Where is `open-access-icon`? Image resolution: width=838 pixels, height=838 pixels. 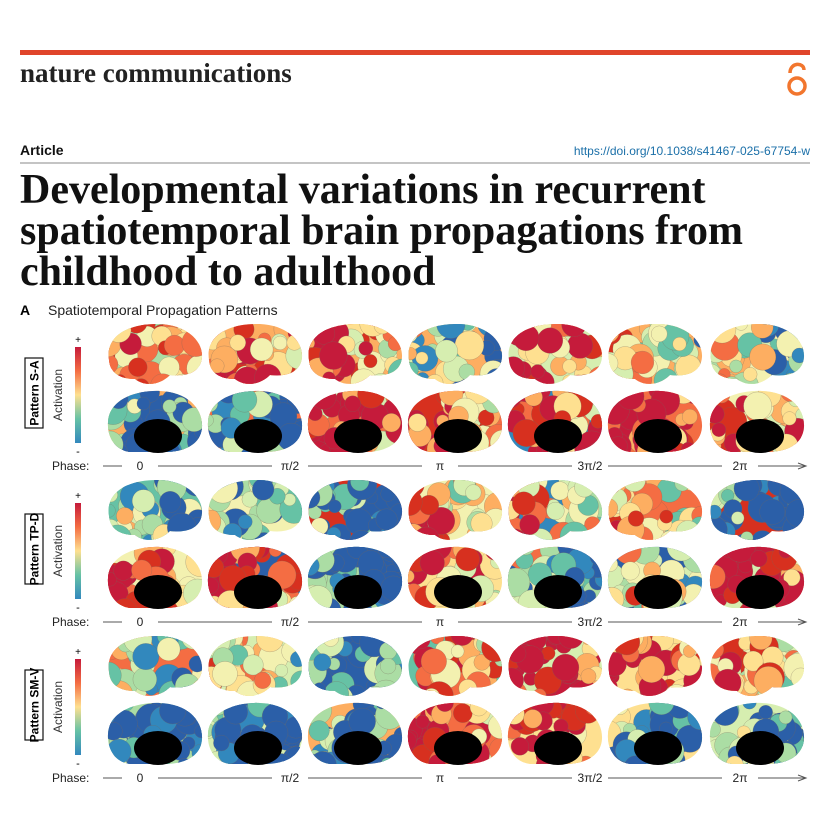
open-access-icon is located at coordinates (797, 79).